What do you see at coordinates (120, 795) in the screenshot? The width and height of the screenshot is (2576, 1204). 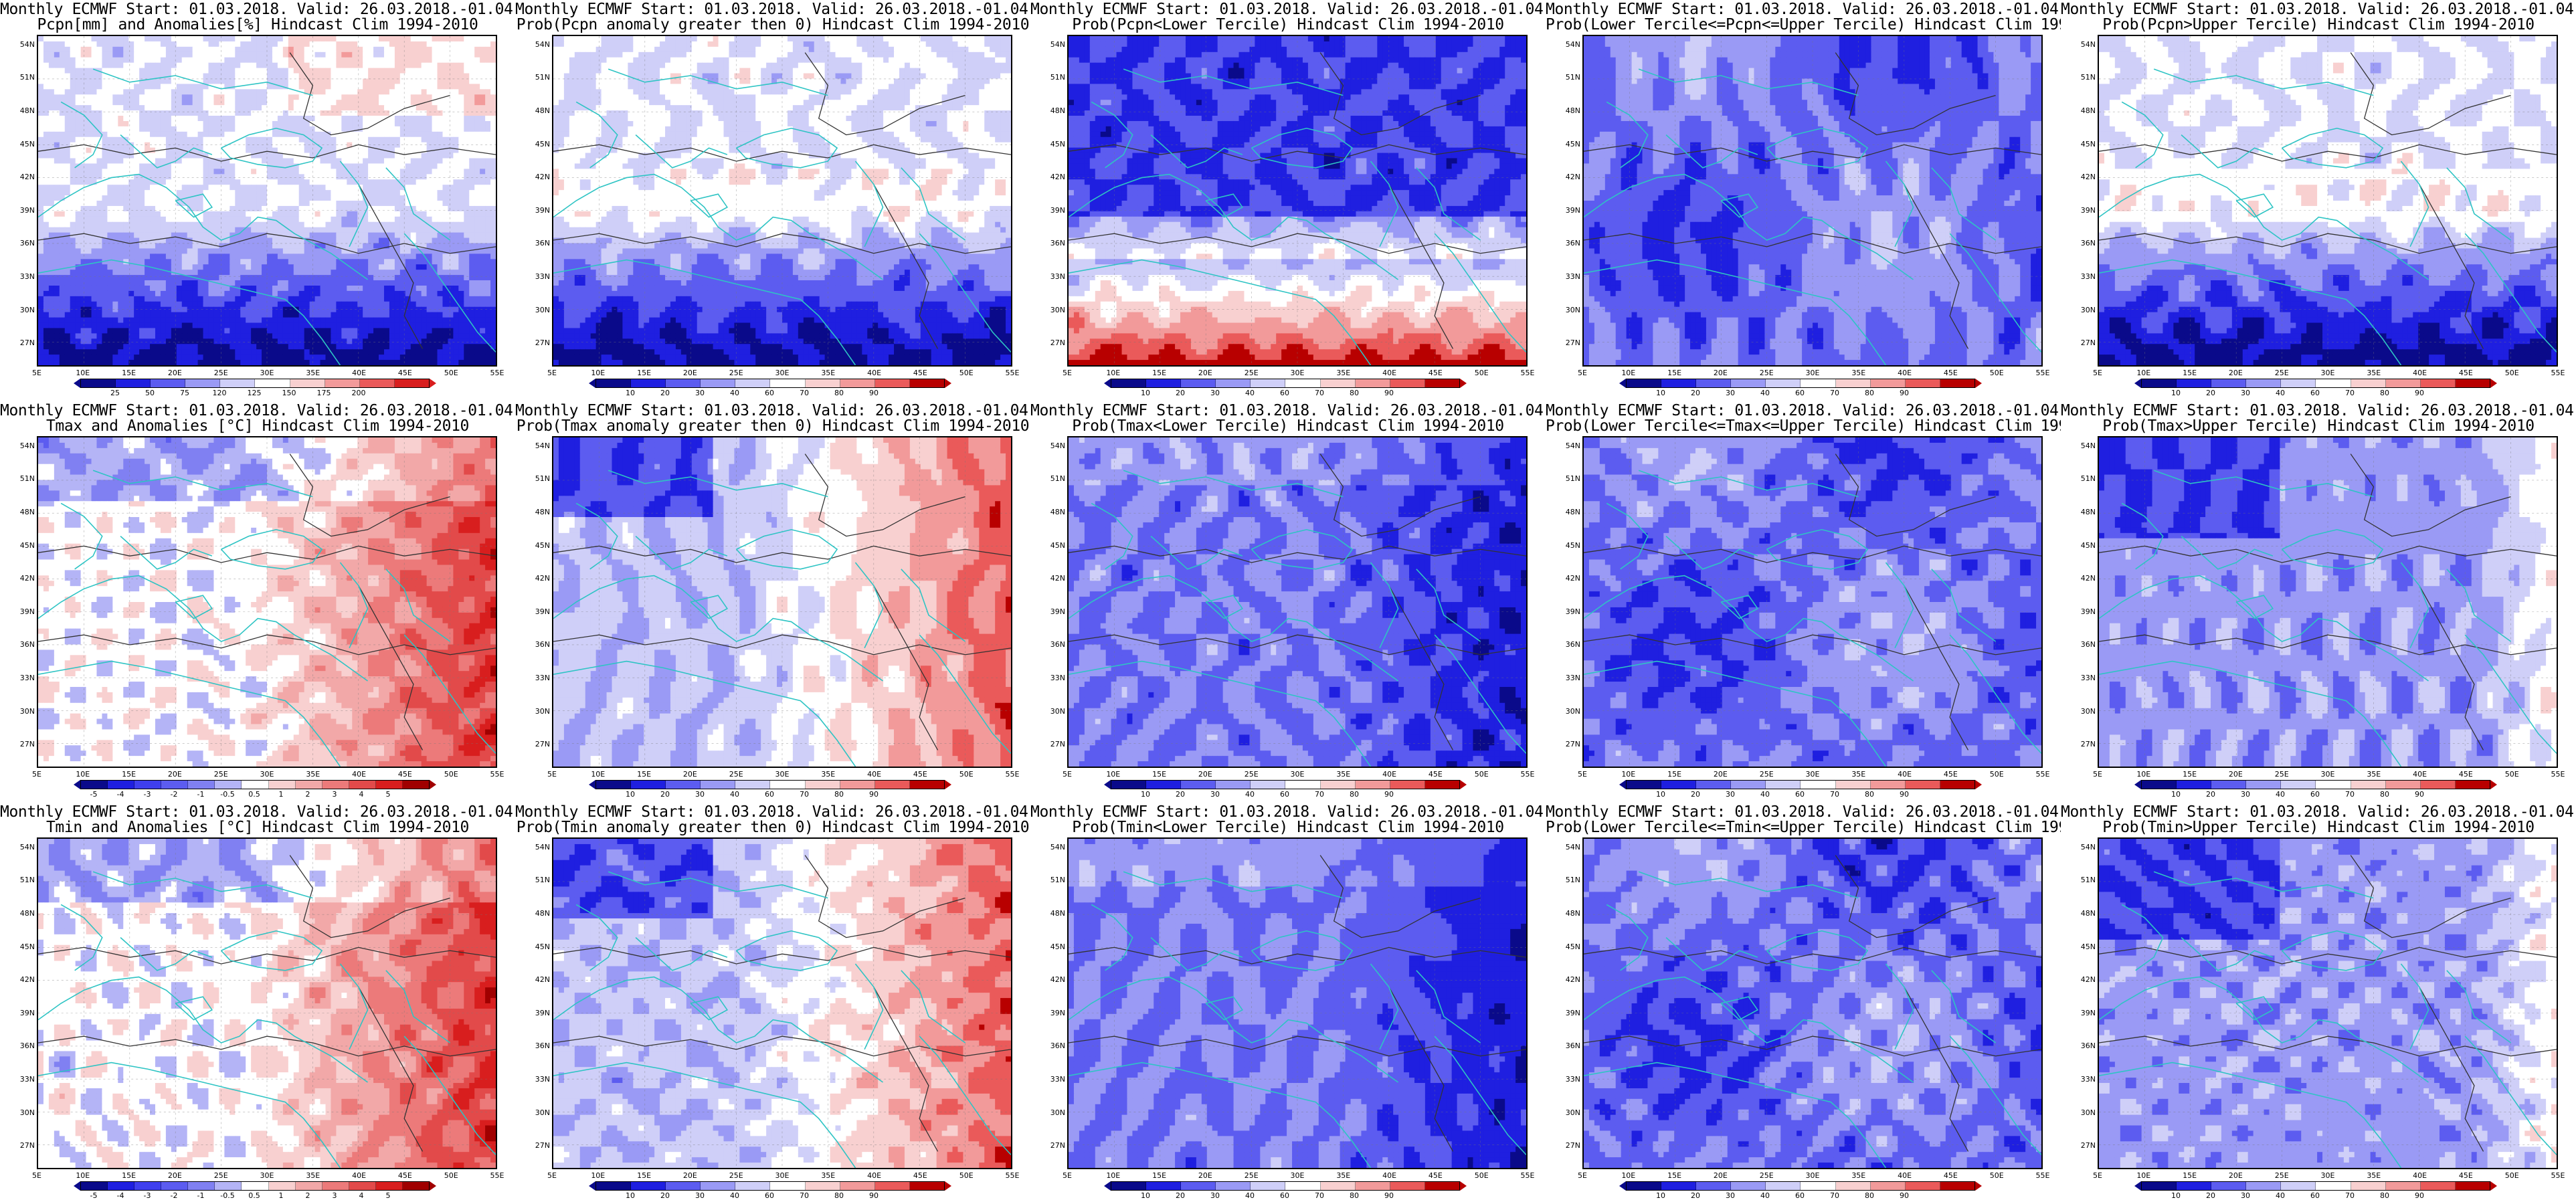 I see `colorbar-tick-label: -4` at bounding box center [120, 795].